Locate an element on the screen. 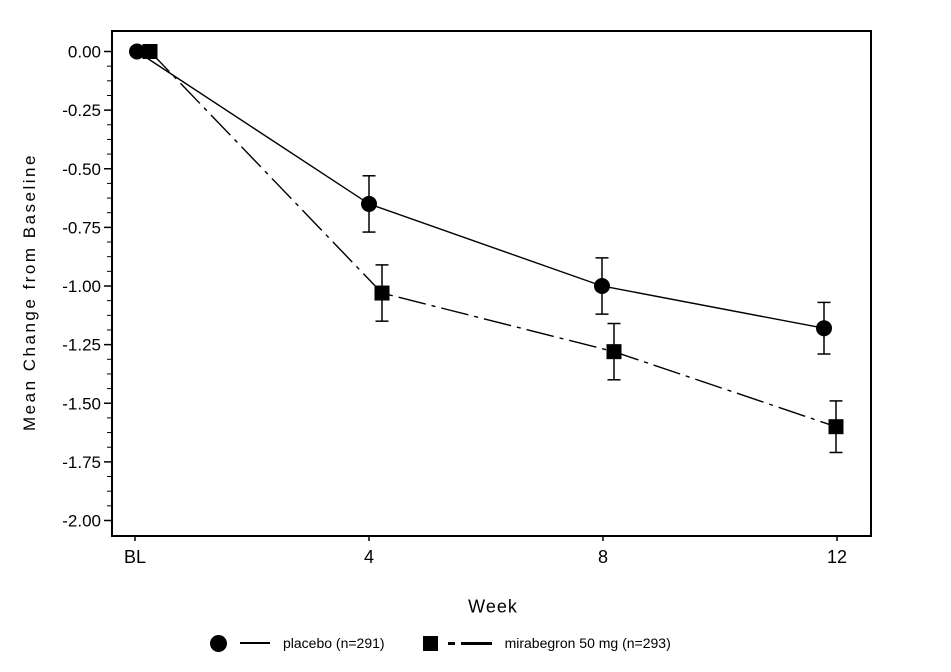 The image size is (951, 672). y-tick-label: -0.75 is located at coordinates (81, 227).